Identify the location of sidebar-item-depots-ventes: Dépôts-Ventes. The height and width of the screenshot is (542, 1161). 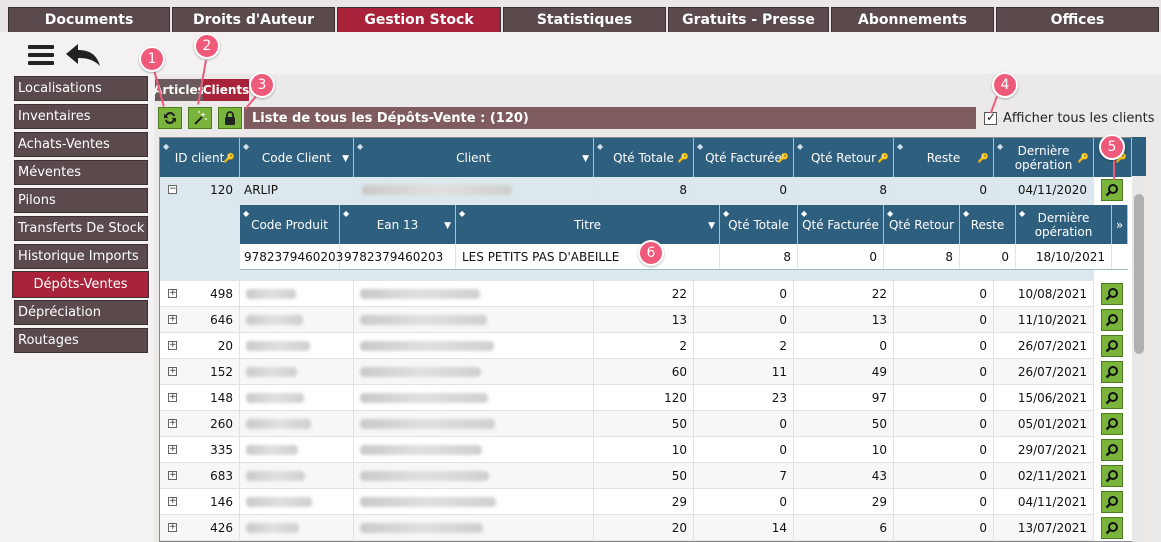
(80, 284).